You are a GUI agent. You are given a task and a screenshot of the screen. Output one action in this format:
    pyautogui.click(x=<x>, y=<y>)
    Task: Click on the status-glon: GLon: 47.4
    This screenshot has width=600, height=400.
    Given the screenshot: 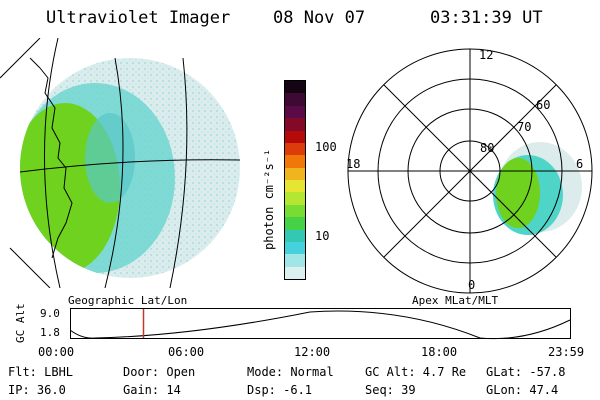 What is the action you would take?
    pyautogui.click(x=522, y=390)
    